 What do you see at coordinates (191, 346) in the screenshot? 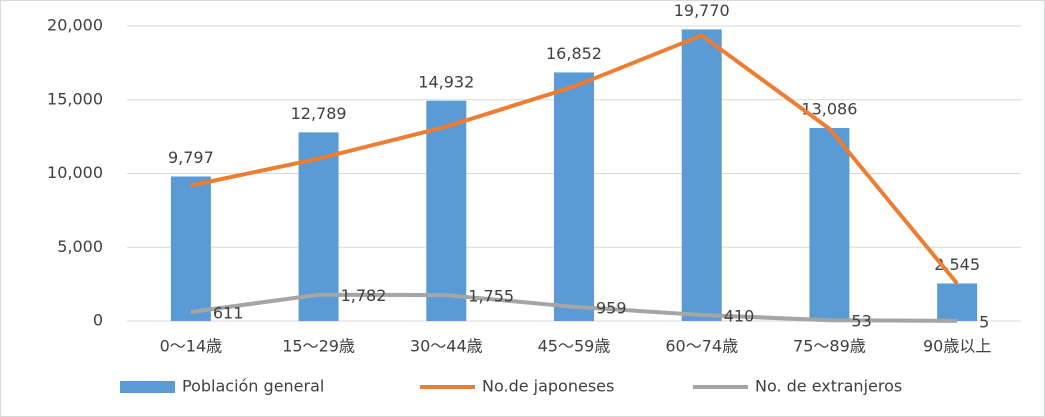
I see `x-tick-label: 0～14歳` at bounding box center [191, 346].